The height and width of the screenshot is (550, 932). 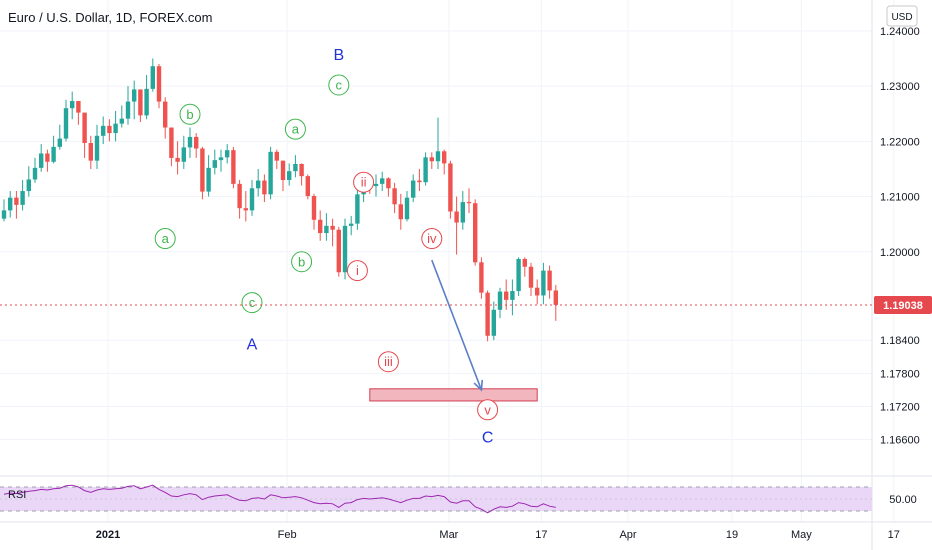 What do you see at coordinates (900, 407) in the screenshot?
I see `y-tick-label: 1.17200` at bounding box center [900, 407].